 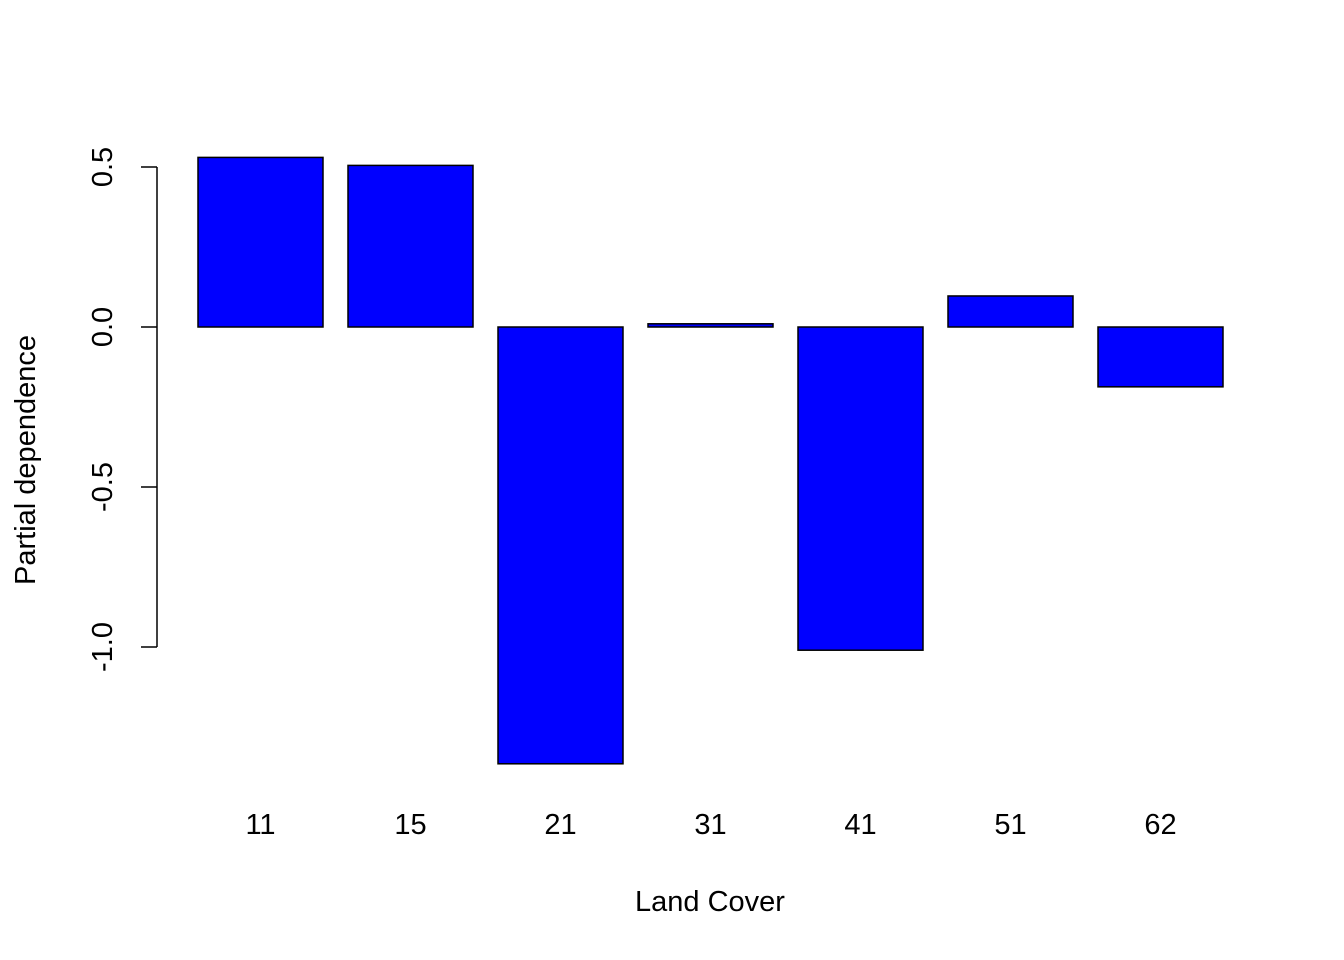 I want to click on y-tick-label: 0.0, so click(x=103, y=327).